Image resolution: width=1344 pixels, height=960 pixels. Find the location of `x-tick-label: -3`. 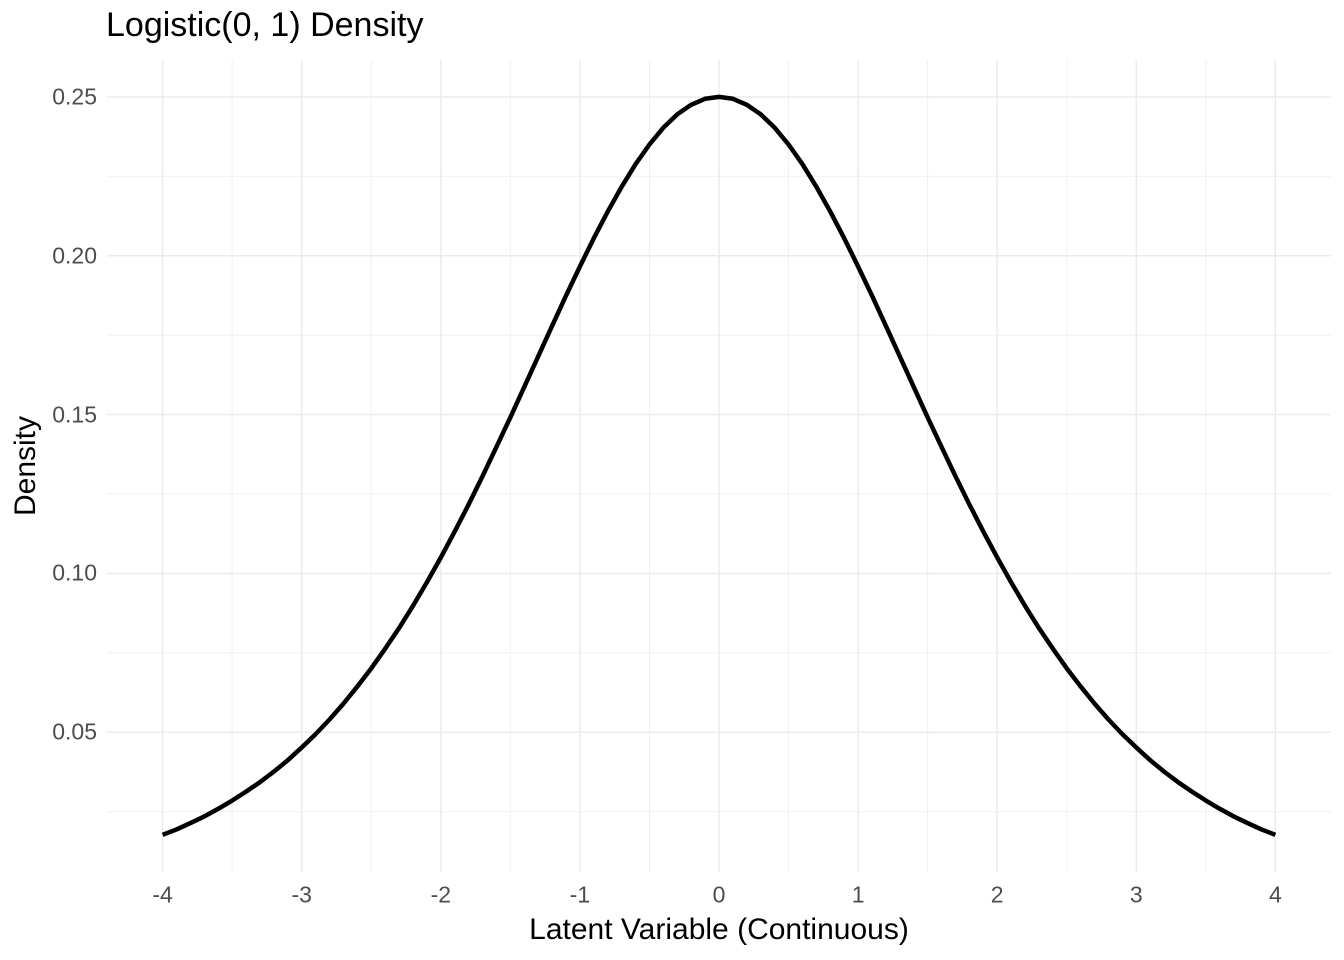

x-tick-label: -3 is located at coordinates (301, 894).